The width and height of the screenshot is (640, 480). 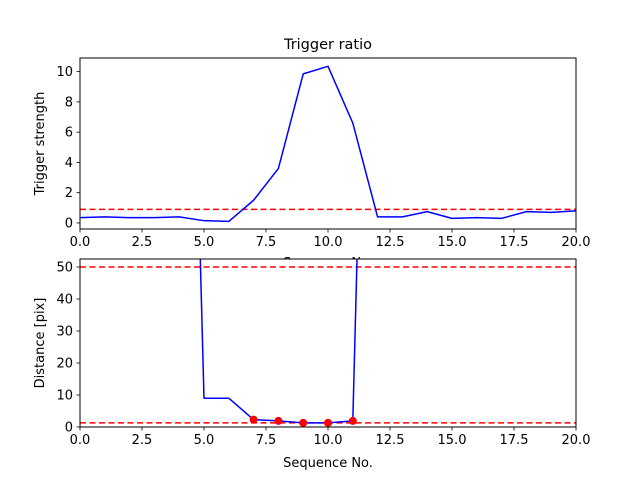 I want to click on x-axis-label: Sequence No., so click(x=328, y=463).